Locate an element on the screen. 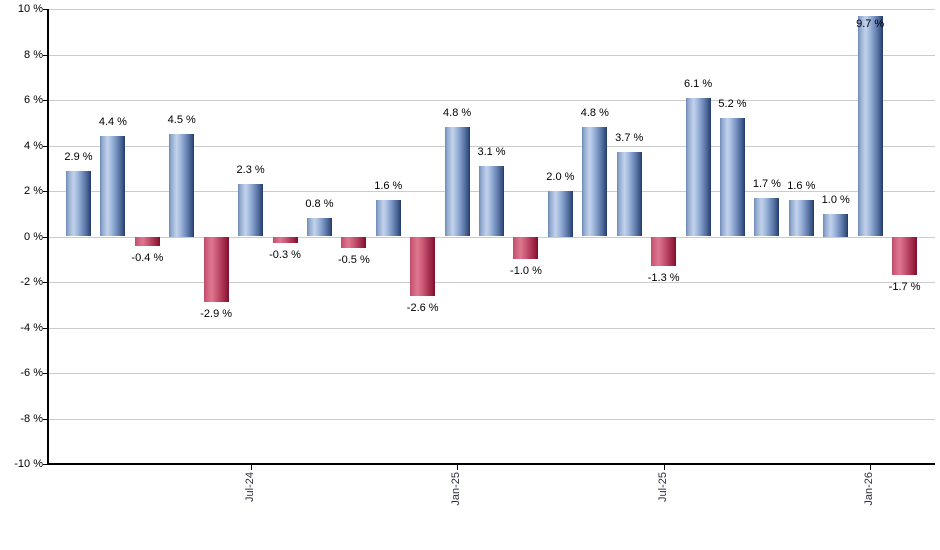  bar-value-label-jun-25: 3.7 % is located at coordinates (629, 138).